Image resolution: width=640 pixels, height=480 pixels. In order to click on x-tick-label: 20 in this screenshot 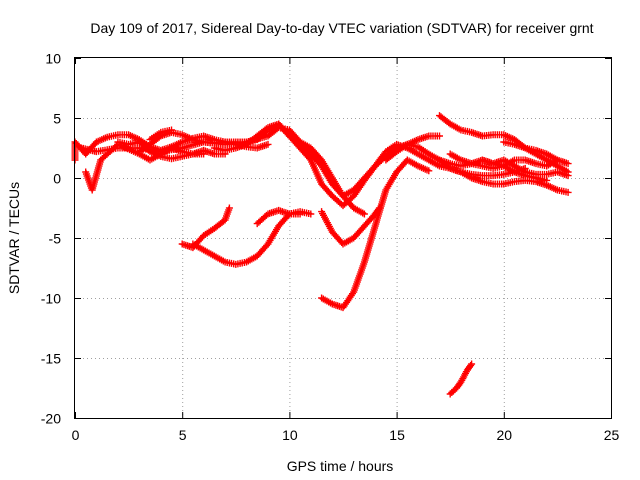, I will do `click(505, 435)`.